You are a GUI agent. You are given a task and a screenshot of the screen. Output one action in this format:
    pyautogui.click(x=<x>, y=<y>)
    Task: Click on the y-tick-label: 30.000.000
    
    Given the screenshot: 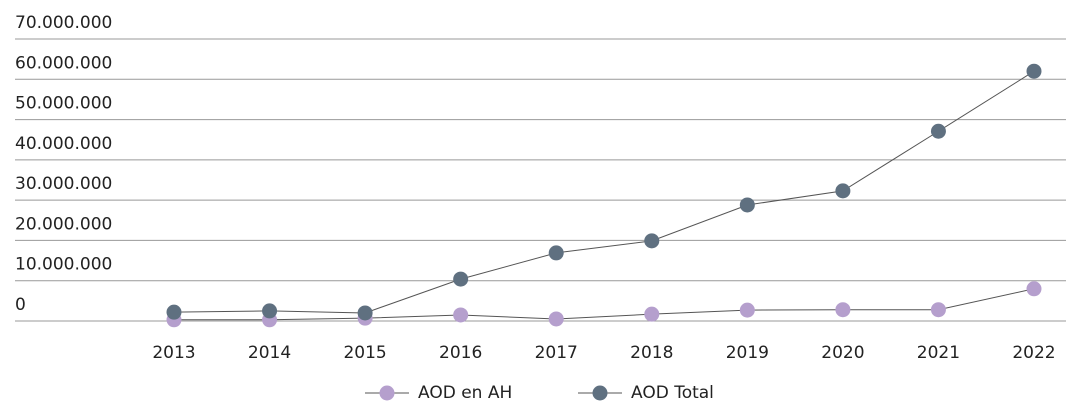 What is the action you would take?
    pyautogui.click(x=63, y=184)
    